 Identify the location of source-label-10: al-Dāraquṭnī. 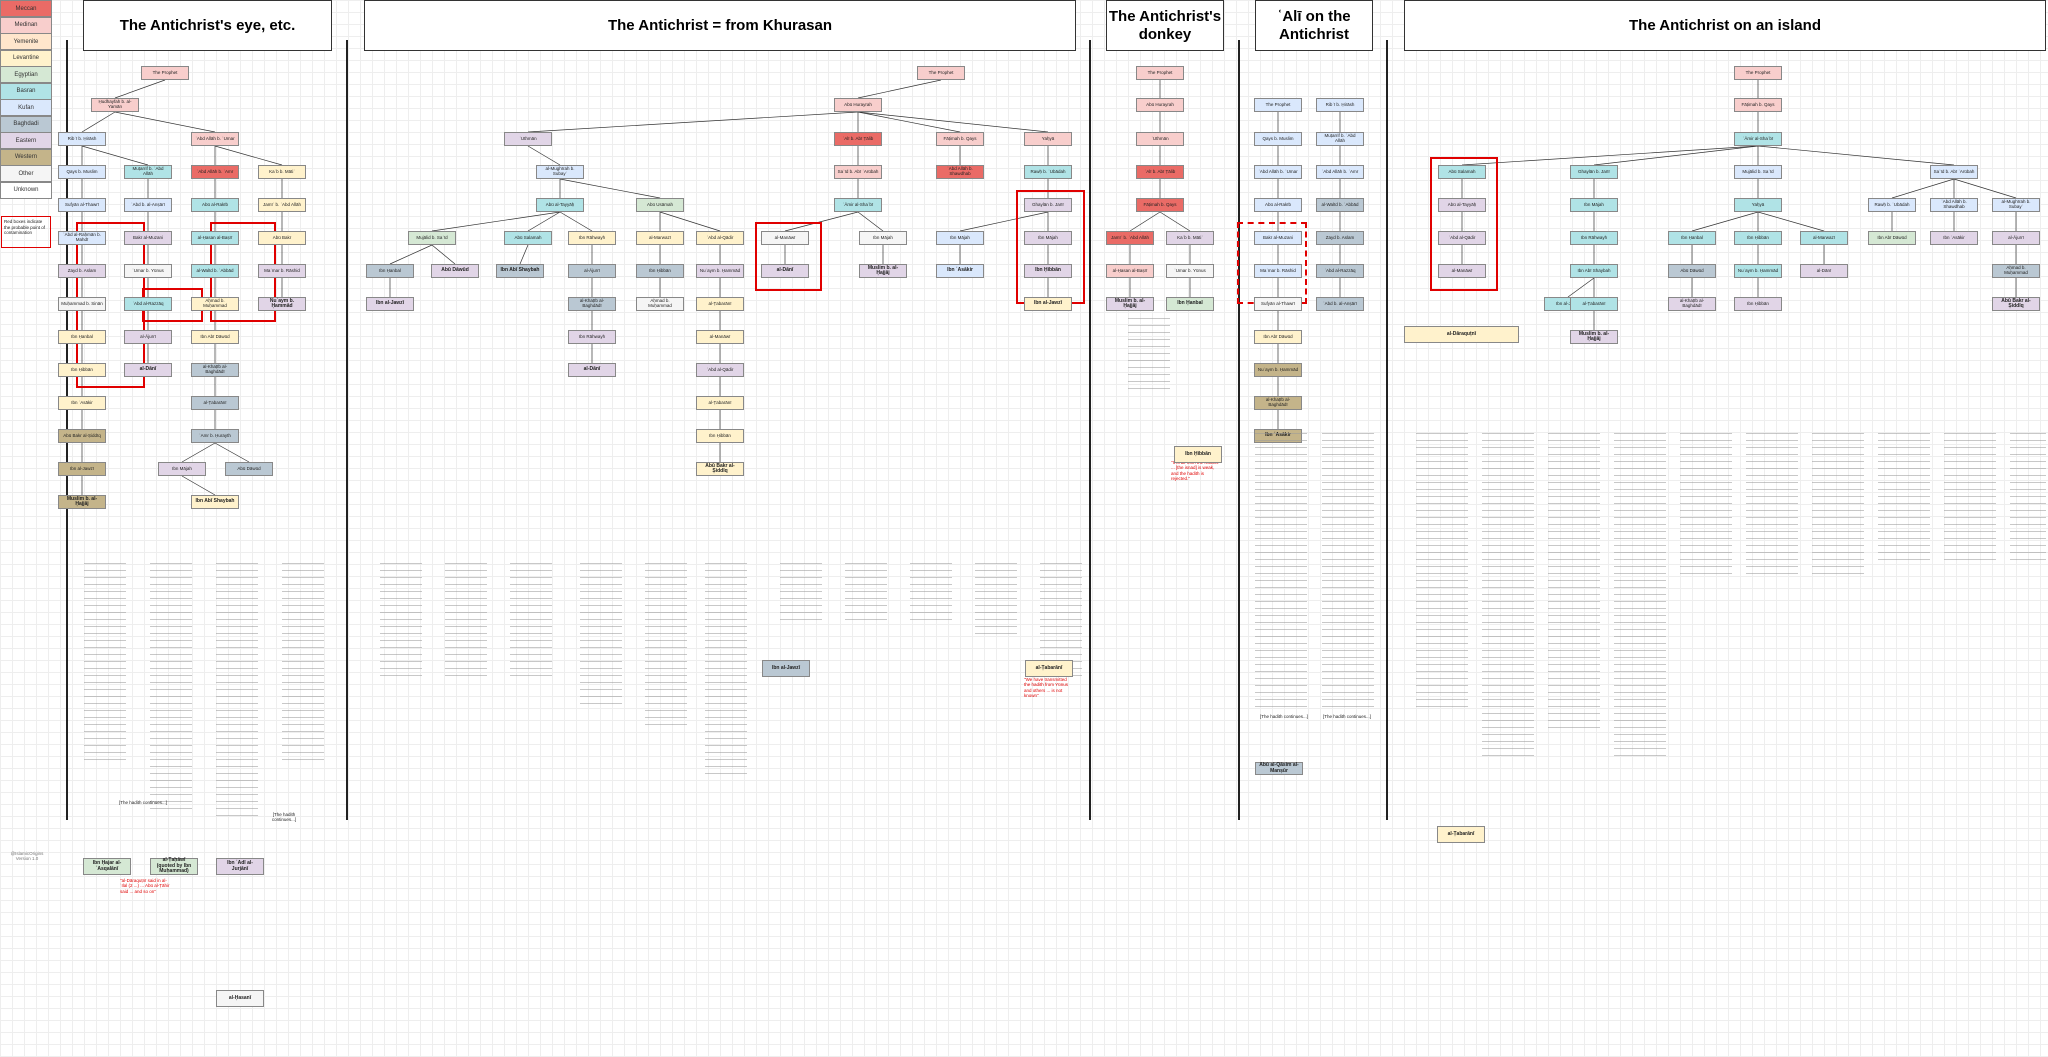
(1461, 334).